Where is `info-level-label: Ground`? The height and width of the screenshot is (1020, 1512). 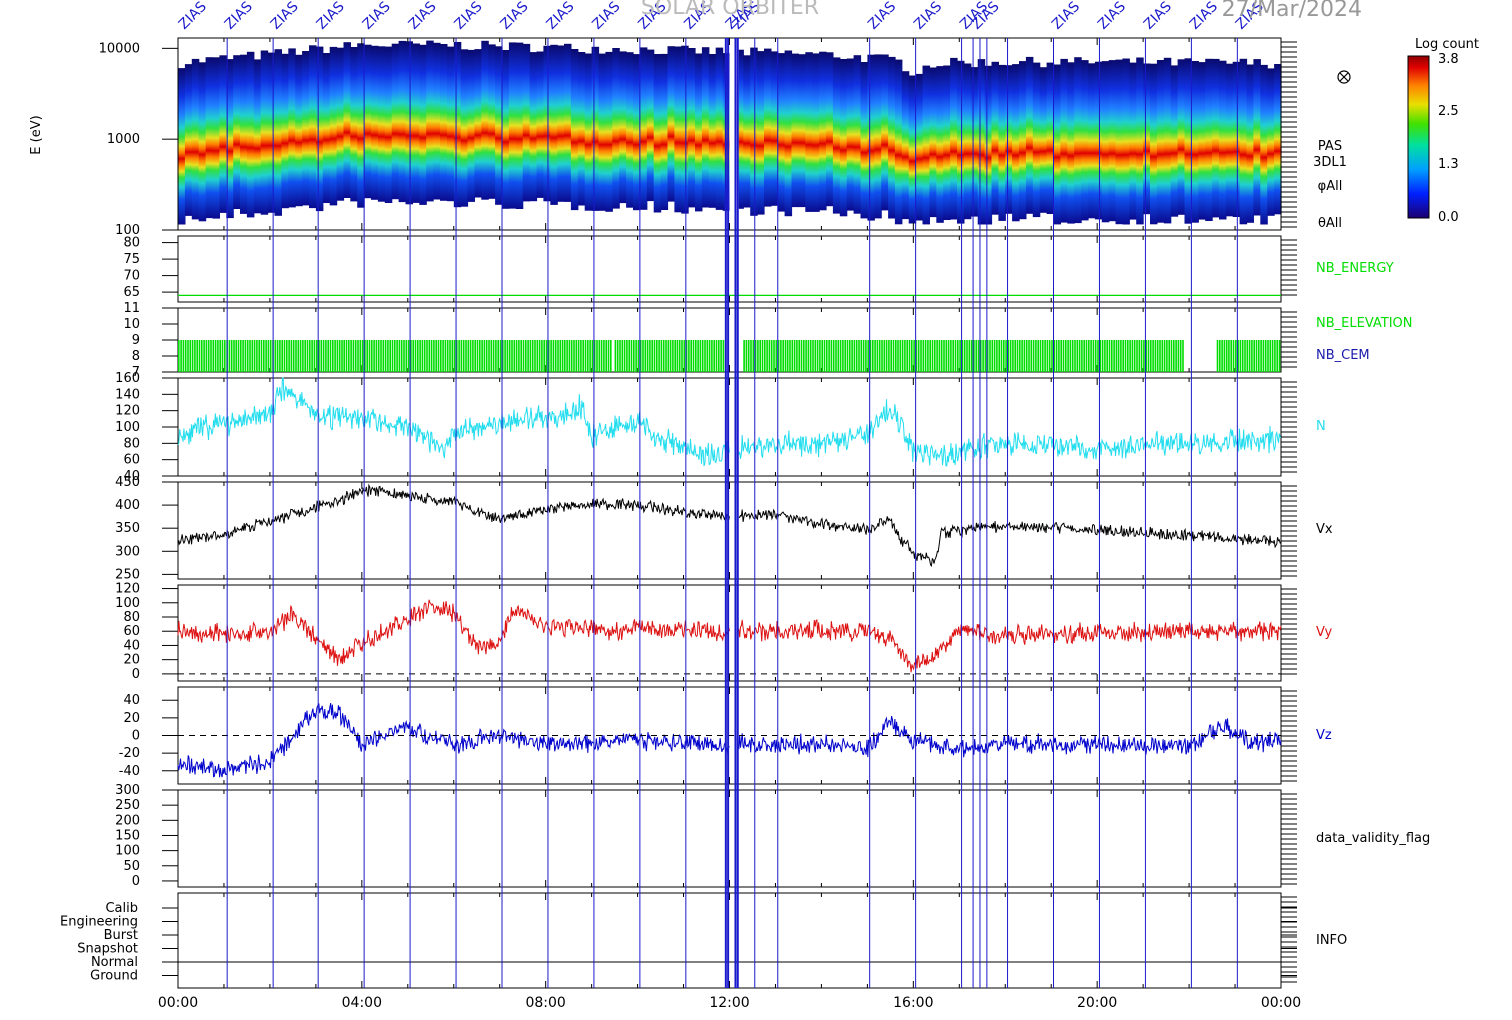
info-level-label: Ground is located at coordinates (114, 976).